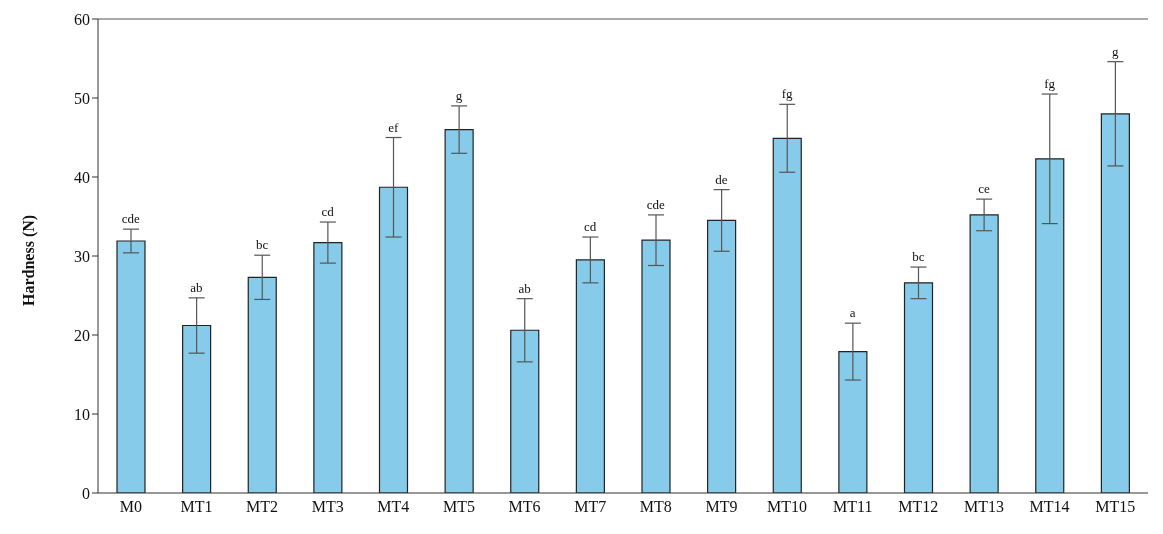 Image resolution: width=1163 pixels, height=534 pixels. I want to click on x-tick-label: MT3, so click(327, 507).